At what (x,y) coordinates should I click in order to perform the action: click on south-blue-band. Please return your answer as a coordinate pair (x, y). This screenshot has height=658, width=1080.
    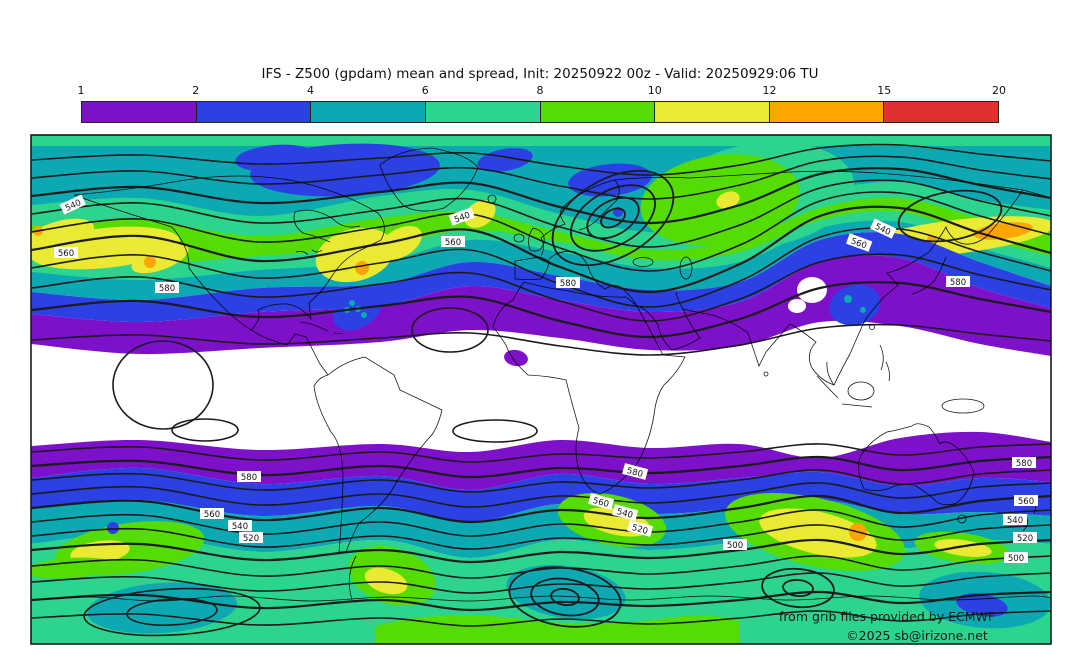
    Looking at the image, I should click on (541, 495).